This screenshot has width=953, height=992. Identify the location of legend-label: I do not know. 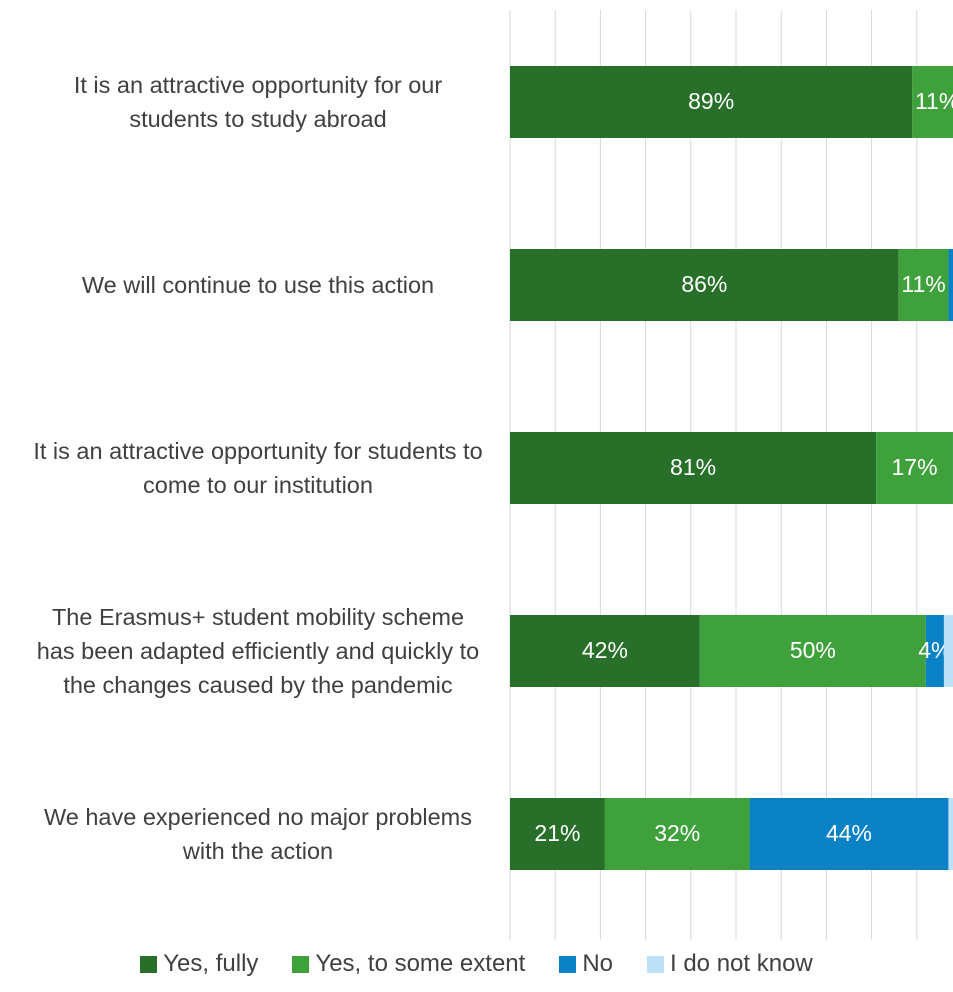
(741, 963).